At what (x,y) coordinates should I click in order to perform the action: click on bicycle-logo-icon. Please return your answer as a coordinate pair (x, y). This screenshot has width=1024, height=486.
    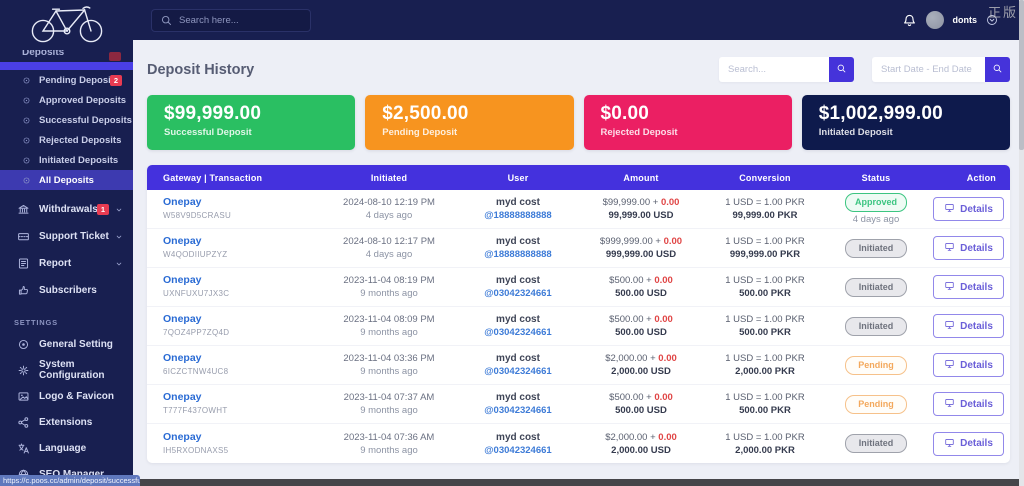
    Looking at the image, I should click on (67, 25).